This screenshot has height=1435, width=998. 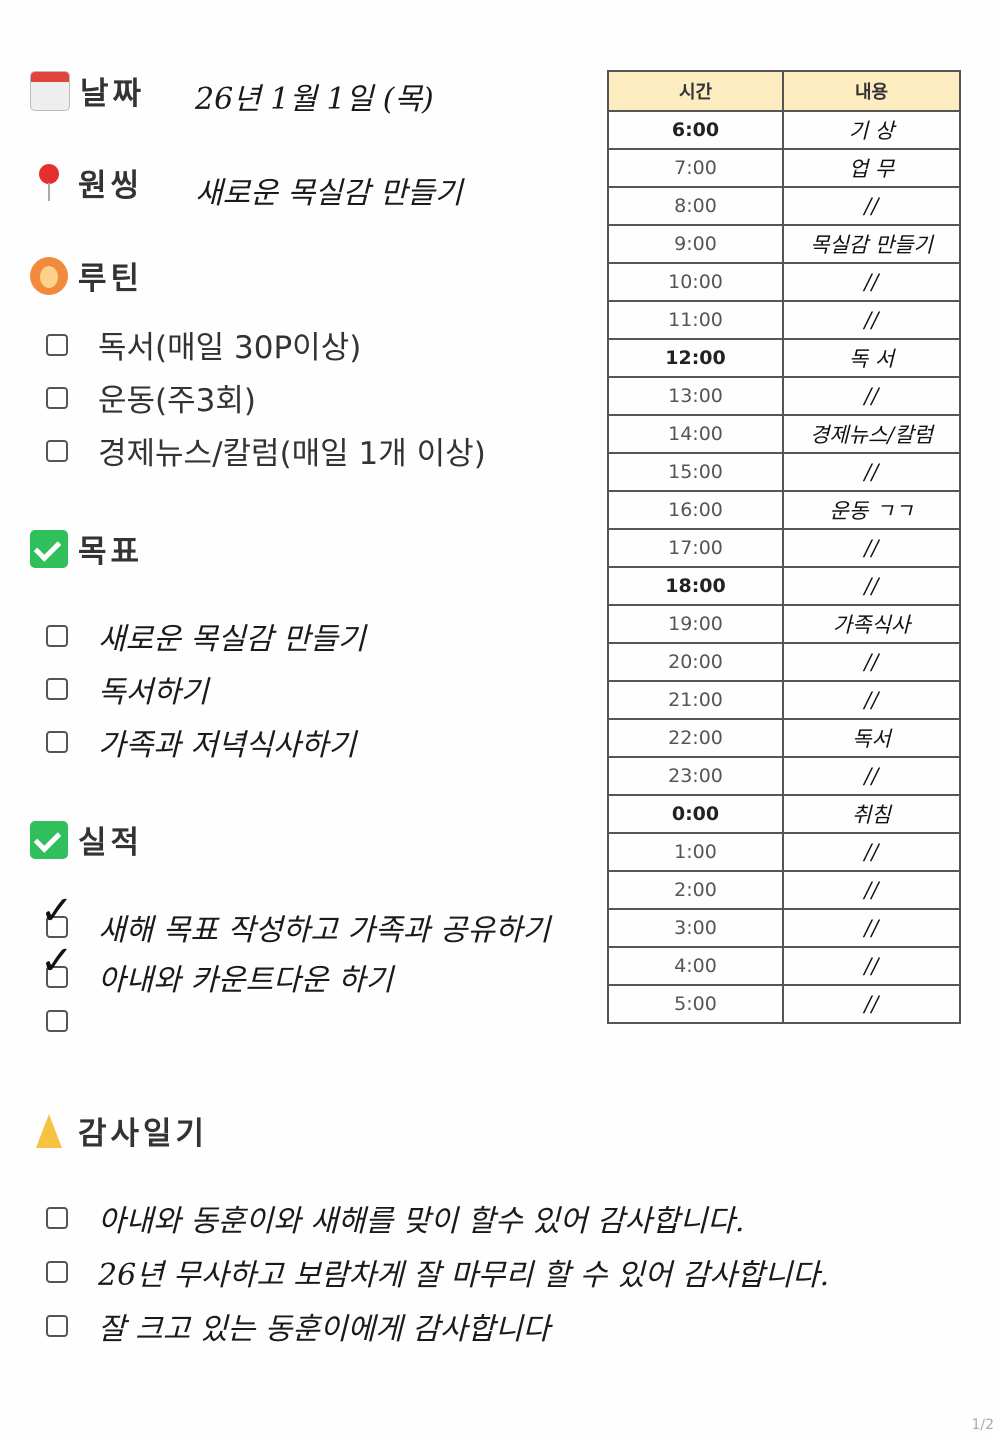 I want to click on time-cell: 12:00, so click(x=695, y=358).